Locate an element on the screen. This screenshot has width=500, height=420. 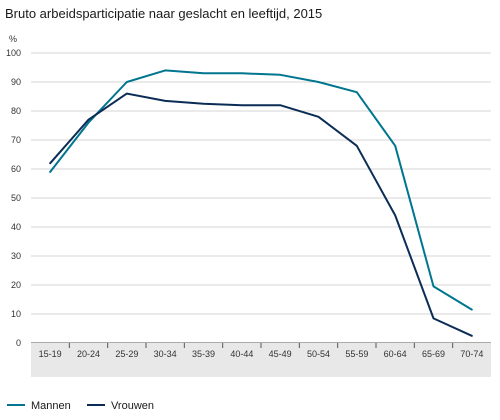
y-tick-label: 40 is located at coordinates (16, 227).